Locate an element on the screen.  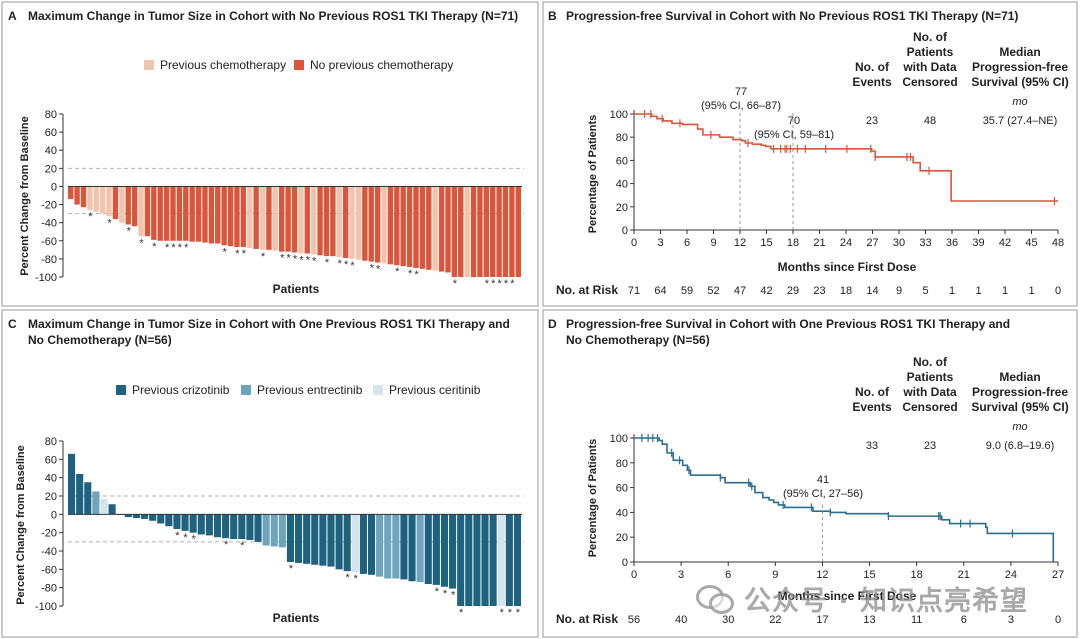
y-tick-label: -20 is located at coordinates (49, 206).